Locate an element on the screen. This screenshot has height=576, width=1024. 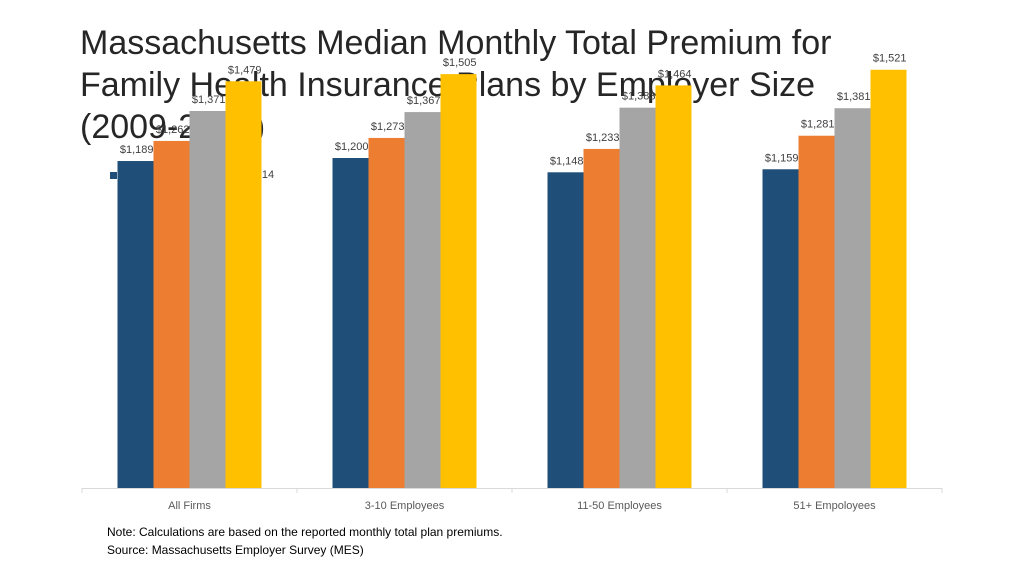
data-label-2011-3: $1,381 is located at coordinates (854, 97).